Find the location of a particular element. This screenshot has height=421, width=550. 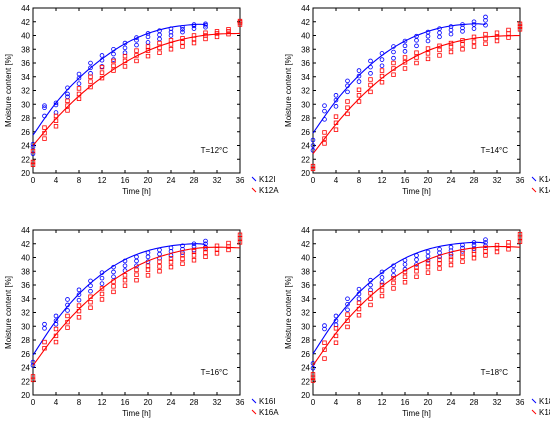

y-tick-label: 20 is located at coordinates (305, 173).